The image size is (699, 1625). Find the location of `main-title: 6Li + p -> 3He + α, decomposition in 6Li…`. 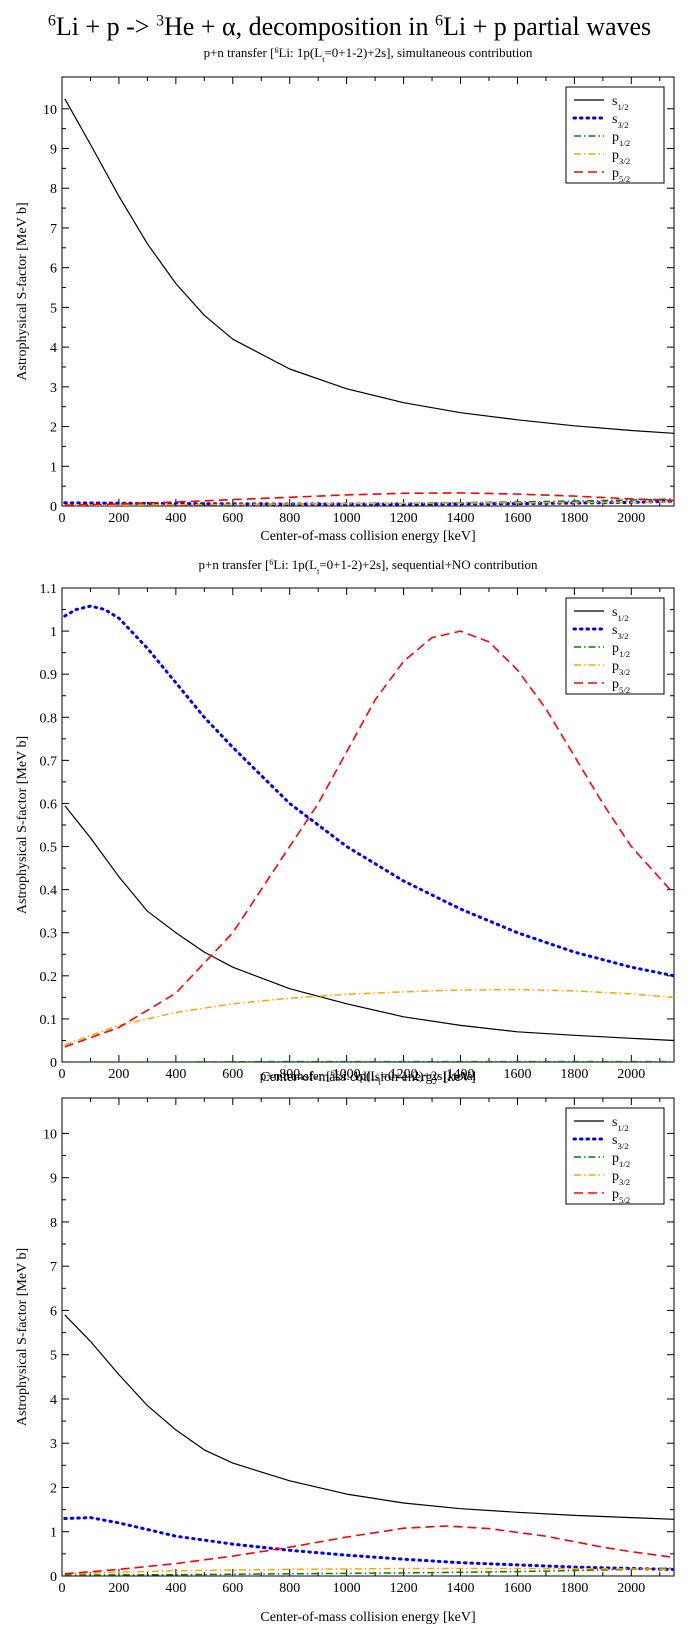

main-title: 6Li + p -> 3He + α, decomposition in 6Li… is located at coordinates (349, 26).